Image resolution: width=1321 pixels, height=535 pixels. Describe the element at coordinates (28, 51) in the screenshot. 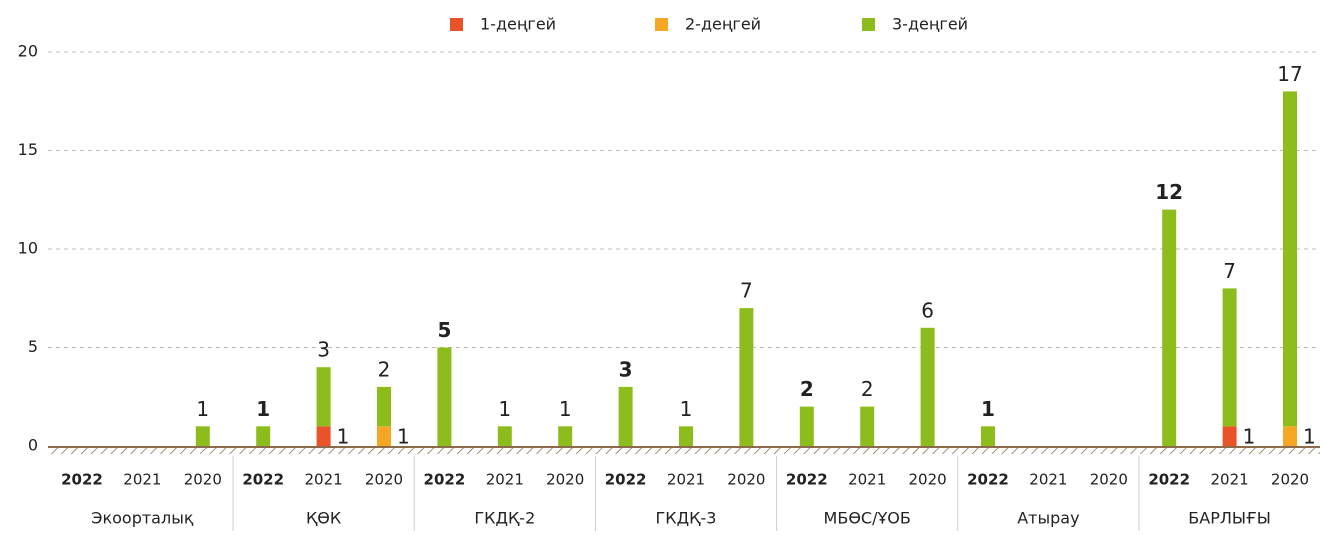

I see `y-tick-label: 20` at that location.